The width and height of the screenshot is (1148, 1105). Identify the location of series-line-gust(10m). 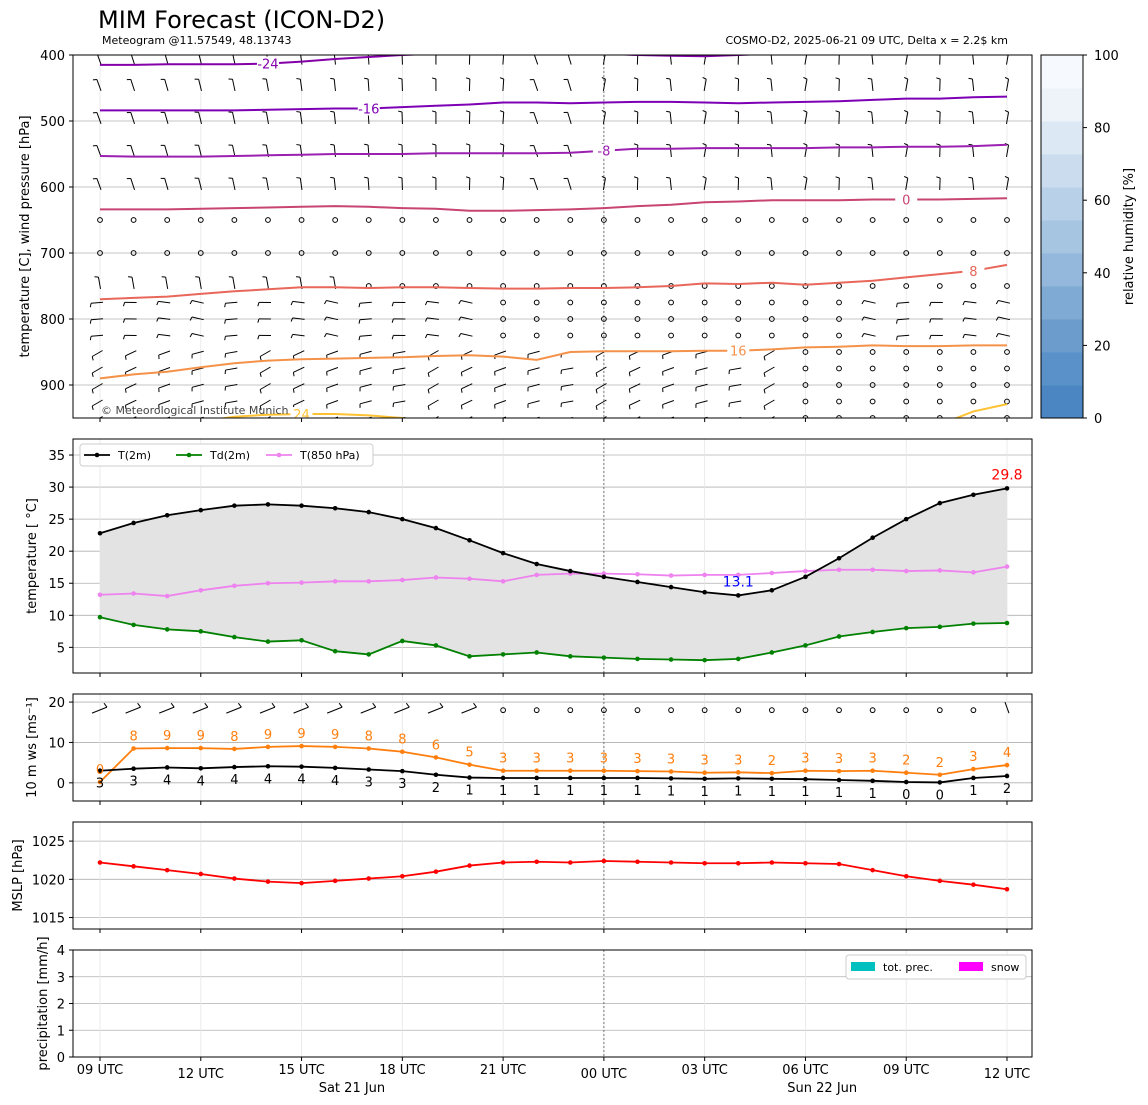
(553, 764).